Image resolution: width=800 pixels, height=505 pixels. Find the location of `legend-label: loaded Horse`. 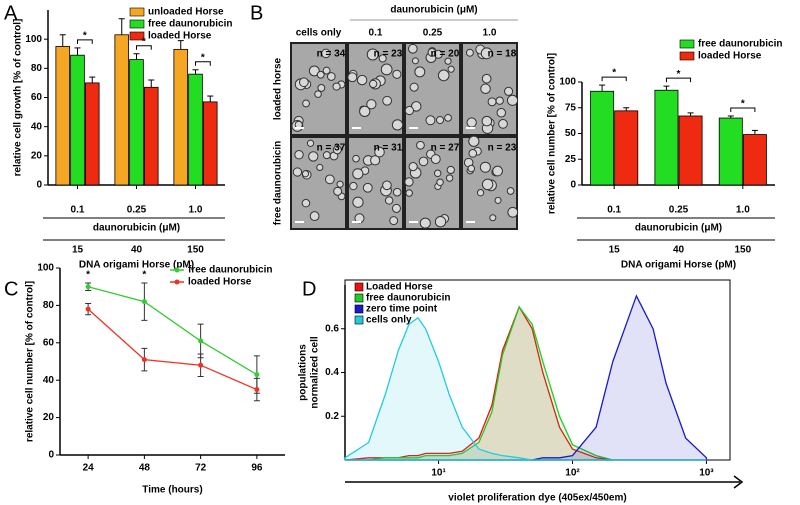

legend-label: loaded Horse is located at coordinates (180, 36).